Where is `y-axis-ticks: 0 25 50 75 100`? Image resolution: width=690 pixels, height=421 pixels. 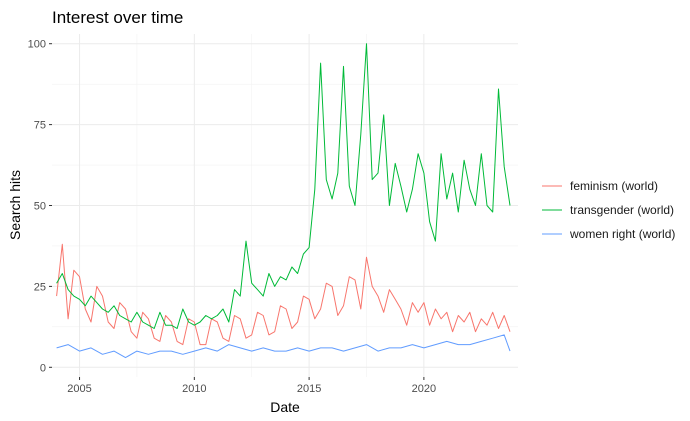
y-axis-ticks: 0 25 50 75 100 is located at coordinates (40, 206).